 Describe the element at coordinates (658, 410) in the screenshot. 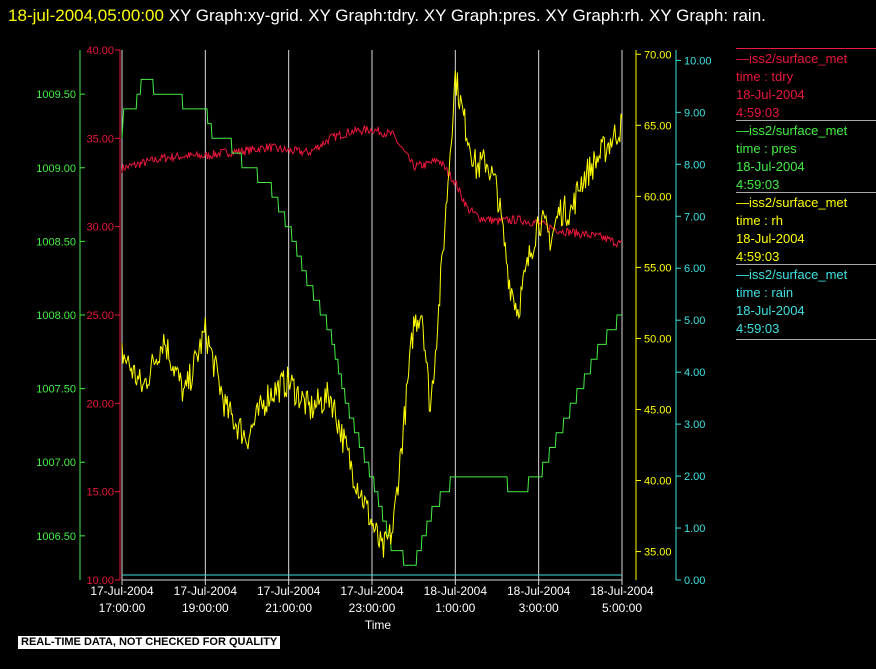

I see `rh-tick-label: 45.00` at that location.